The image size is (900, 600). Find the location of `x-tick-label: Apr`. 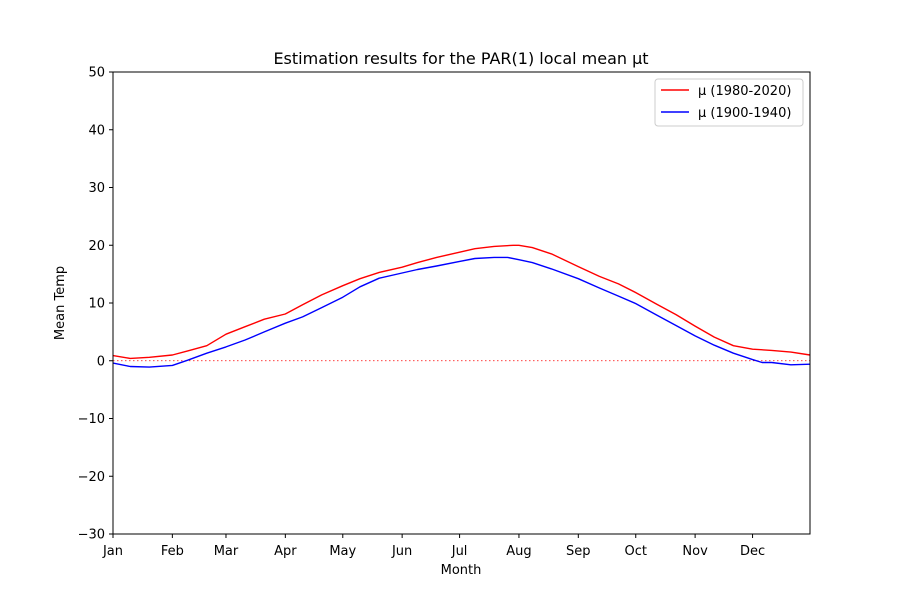

x-tick-label: Apr is located at coordinates (285, 551).